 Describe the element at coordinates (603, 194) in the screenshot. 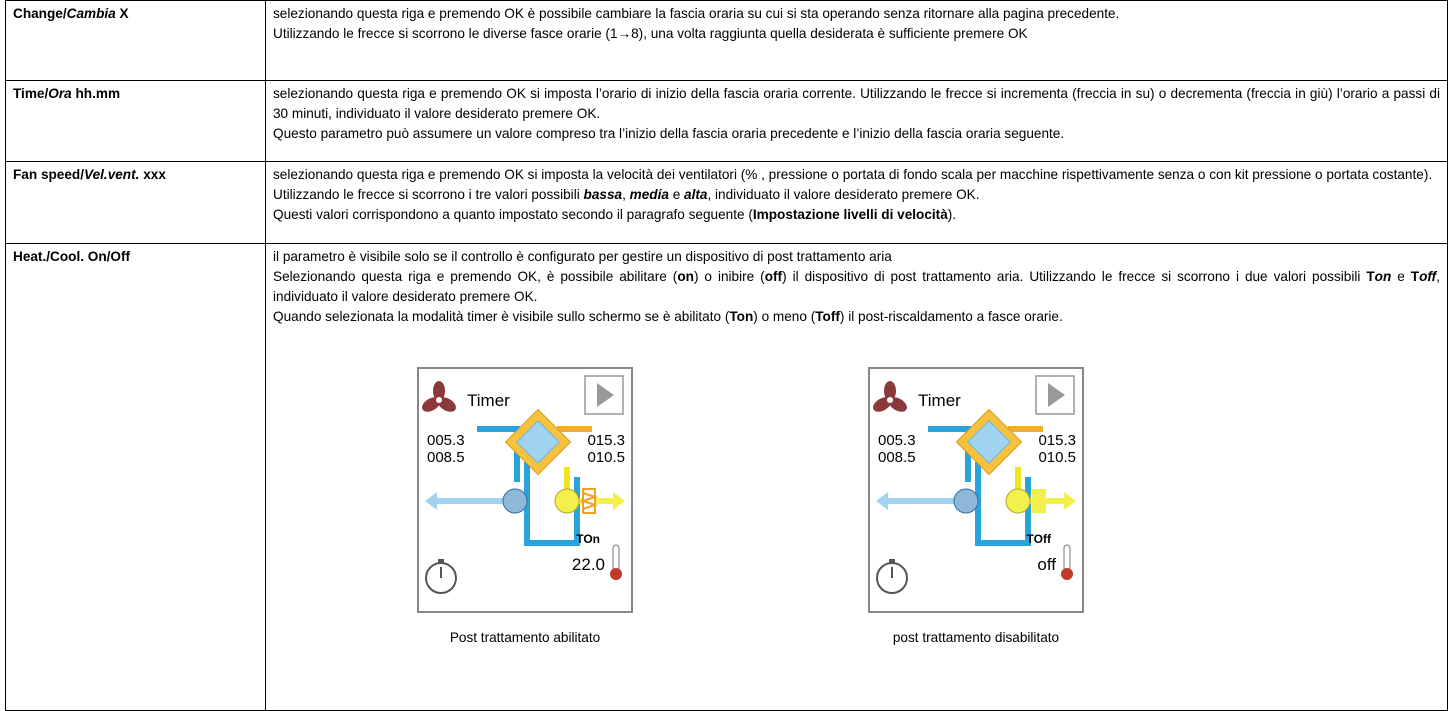

I see `text-run: bassa` at that location.